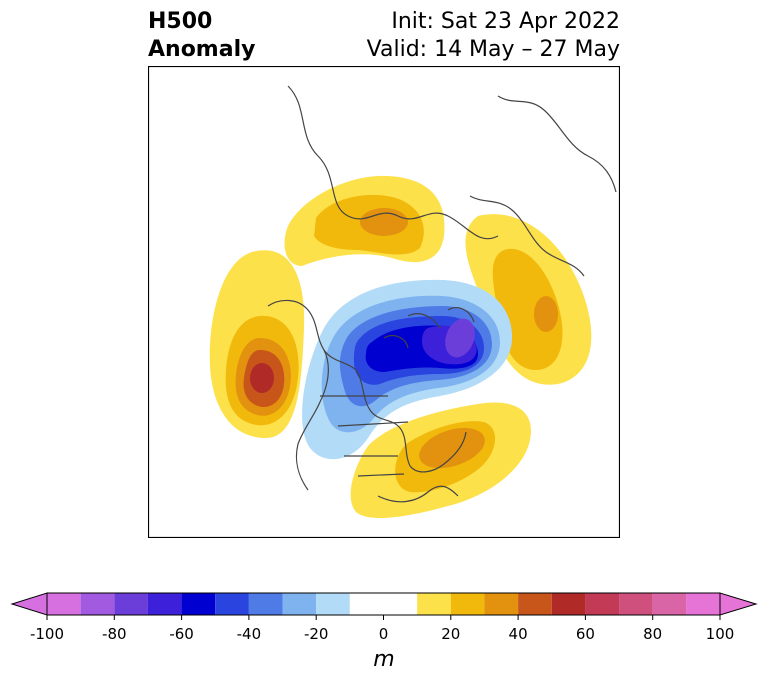  I want to click on colorbar-tick-label: 40, so click(518, 634).